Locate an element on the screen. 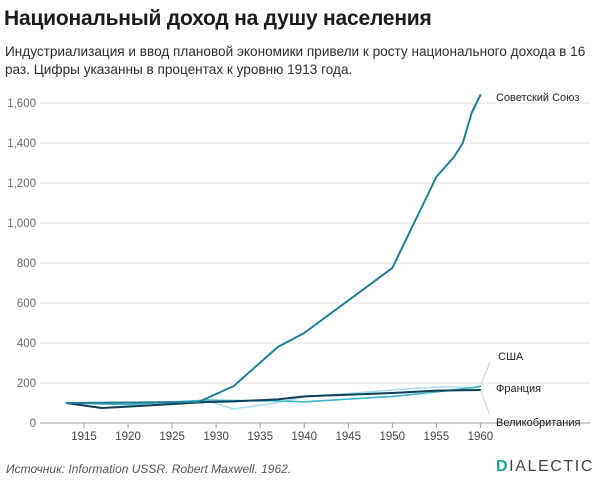 The width and height of the screenshot is (604, 485). brand-logo-mark: D is located at coordinates (503, 466).